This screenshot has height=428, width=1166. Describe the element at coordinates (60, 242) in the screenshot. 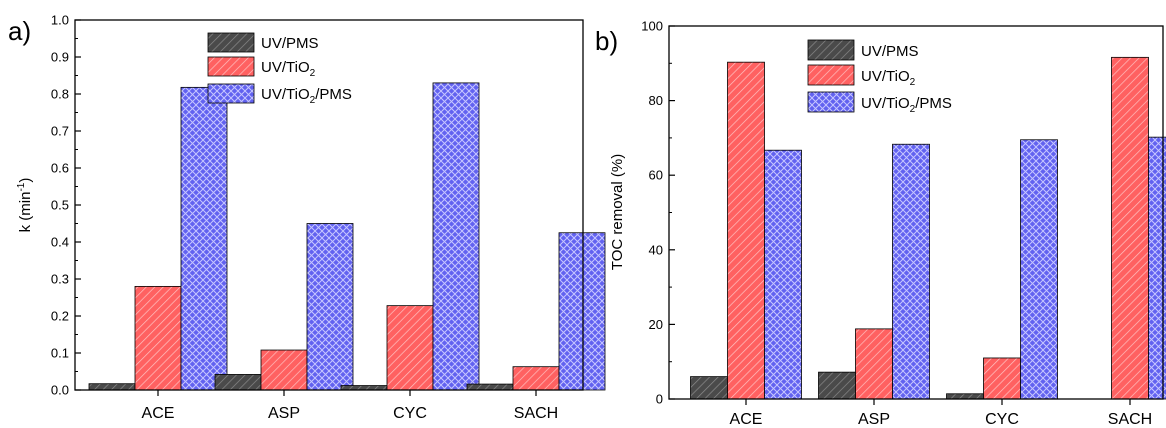

I see `y-tick-label: 0.4` at that location.